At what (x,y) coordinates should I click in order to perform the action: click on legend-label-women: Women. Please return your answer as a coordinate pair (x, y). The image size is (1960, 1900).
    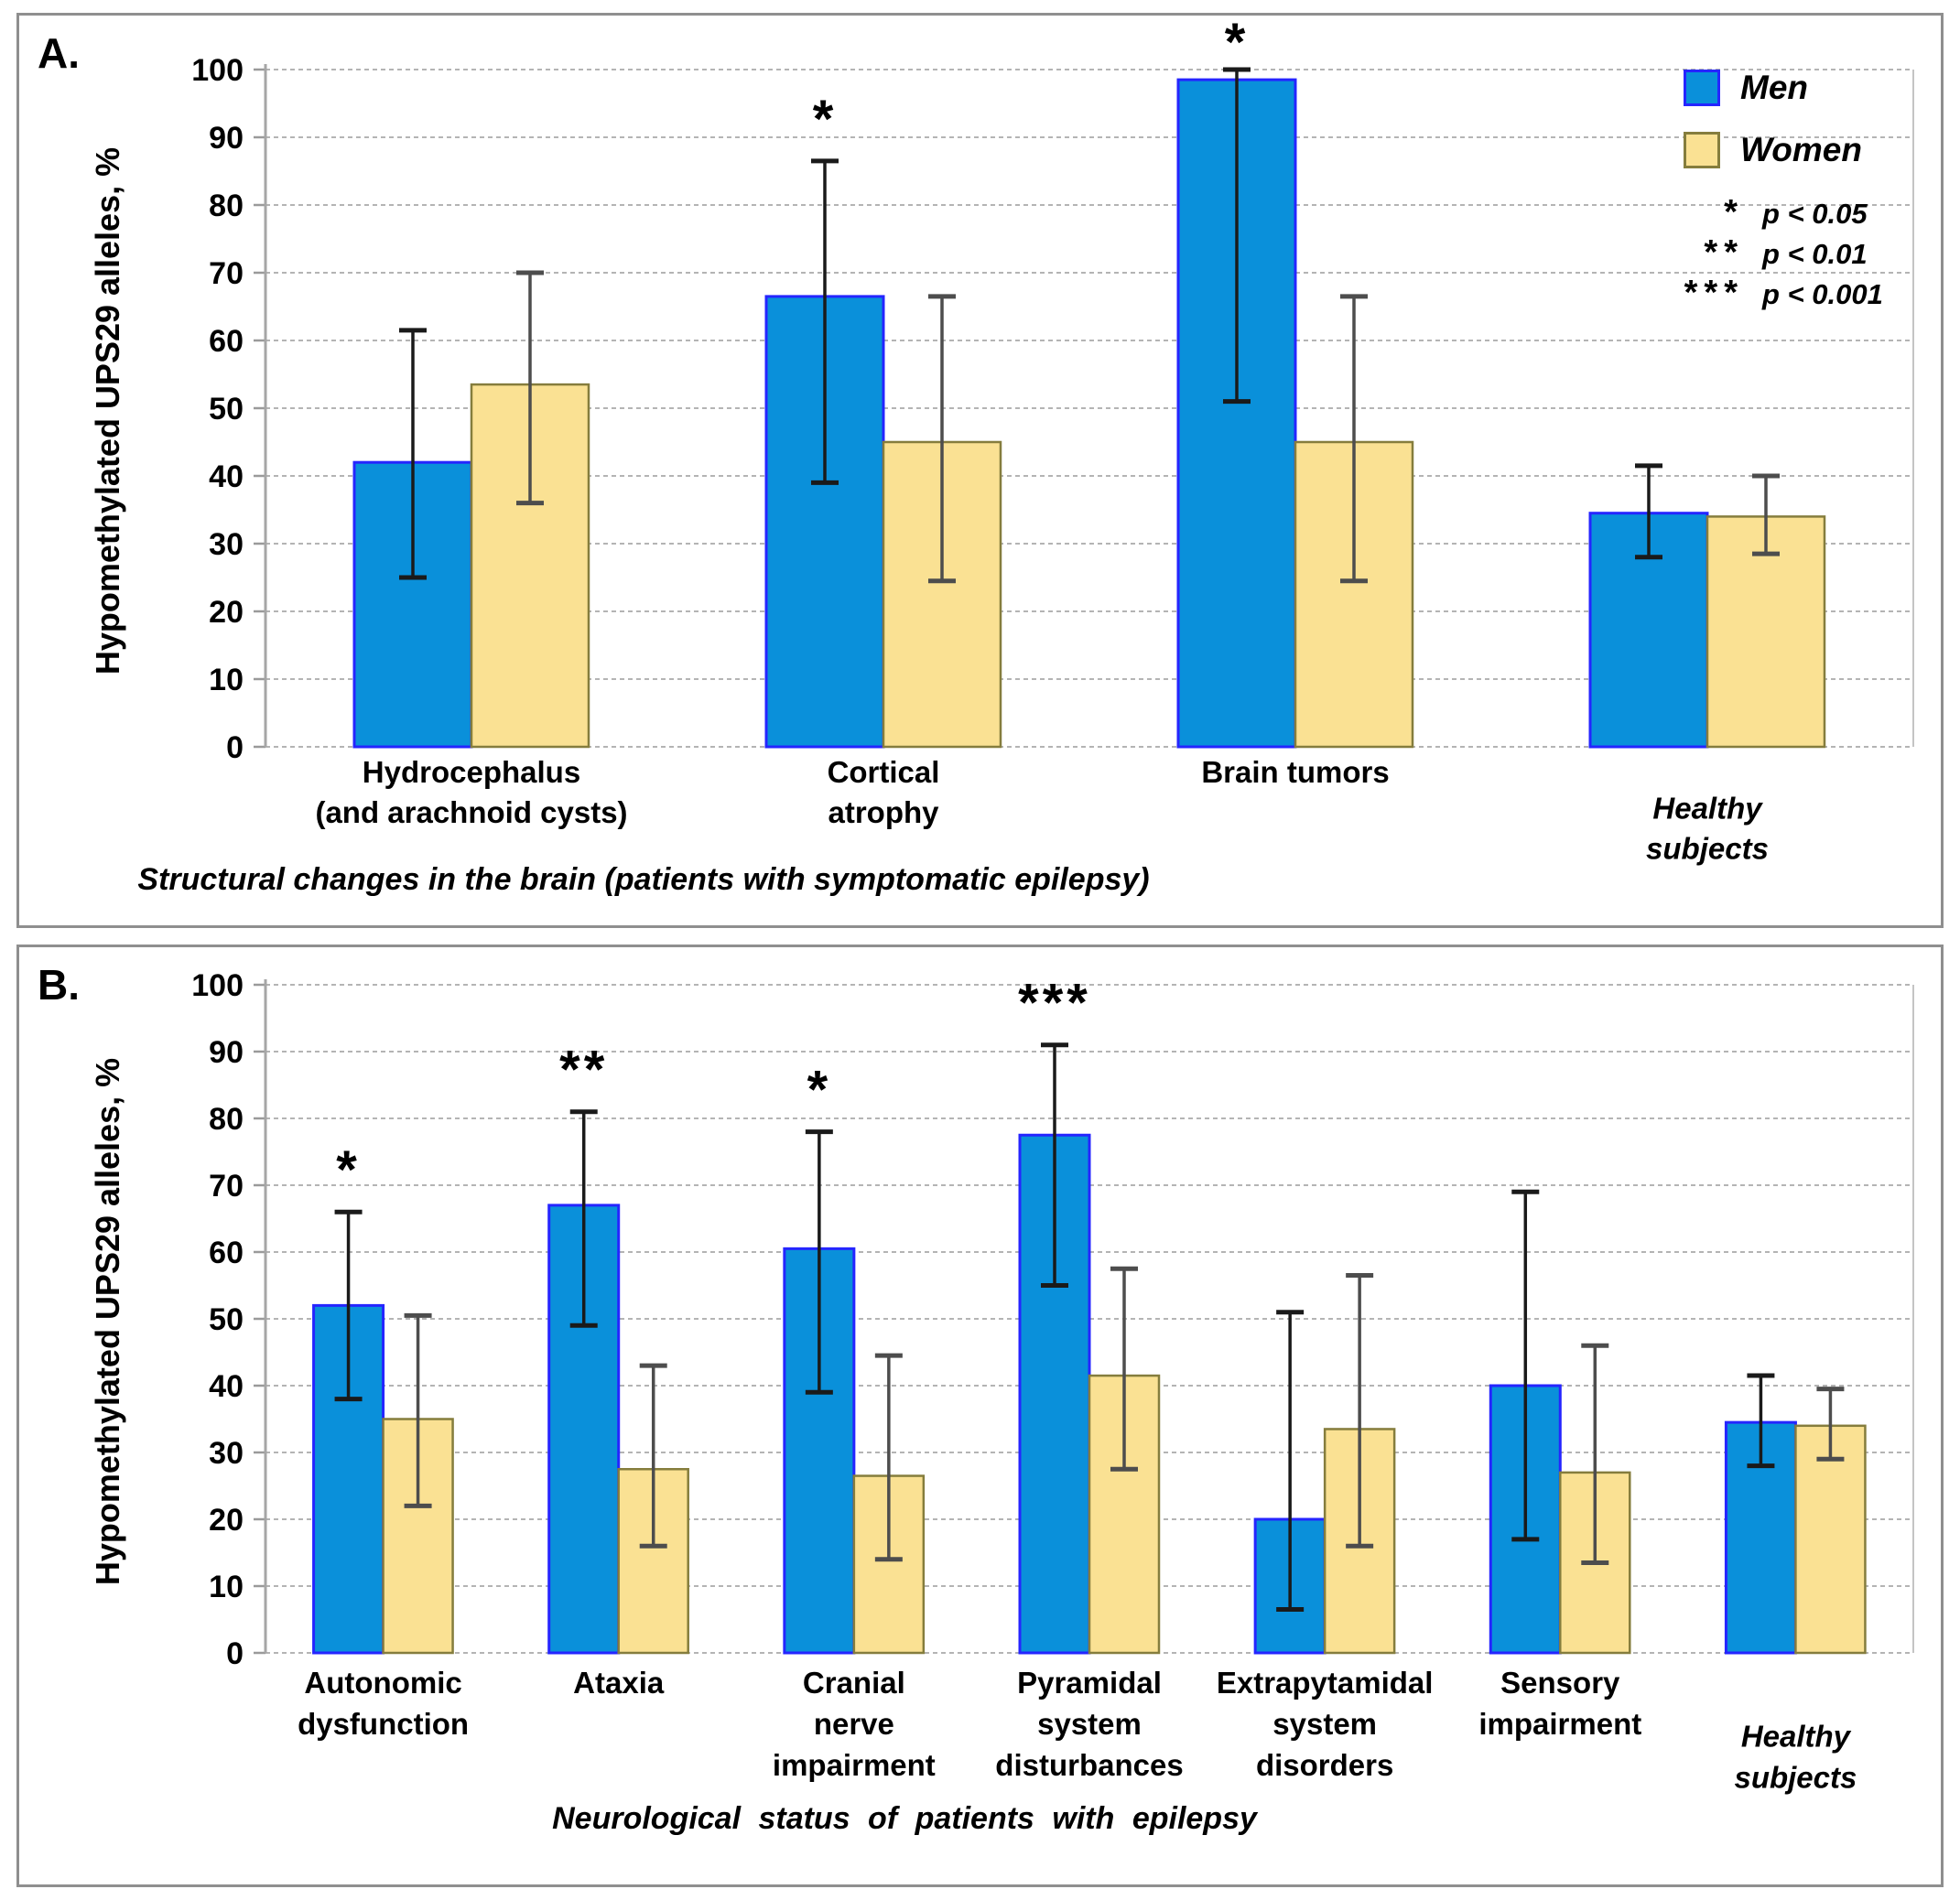
    Looking at the image, I should click on (1801, 149).